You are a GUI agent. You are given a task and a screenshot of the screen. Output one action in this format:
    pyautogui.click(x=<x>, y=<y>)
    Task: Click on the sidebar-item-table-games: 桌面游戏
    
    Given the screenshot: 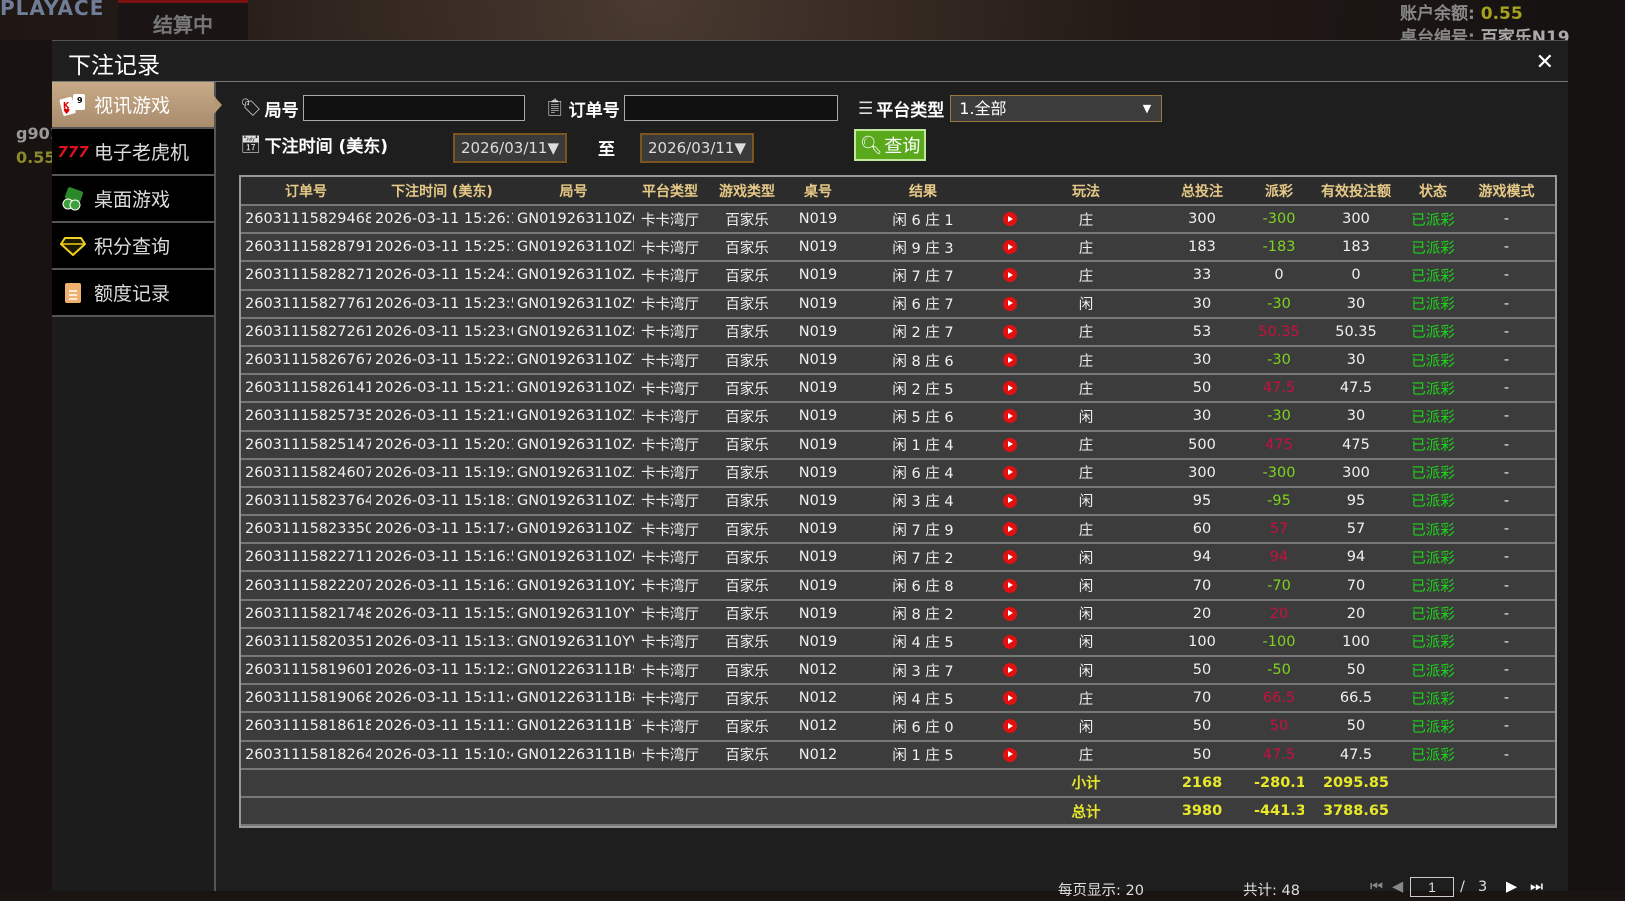 What is the action you would take?
    pyautogui.click(x=133, y=199)
    